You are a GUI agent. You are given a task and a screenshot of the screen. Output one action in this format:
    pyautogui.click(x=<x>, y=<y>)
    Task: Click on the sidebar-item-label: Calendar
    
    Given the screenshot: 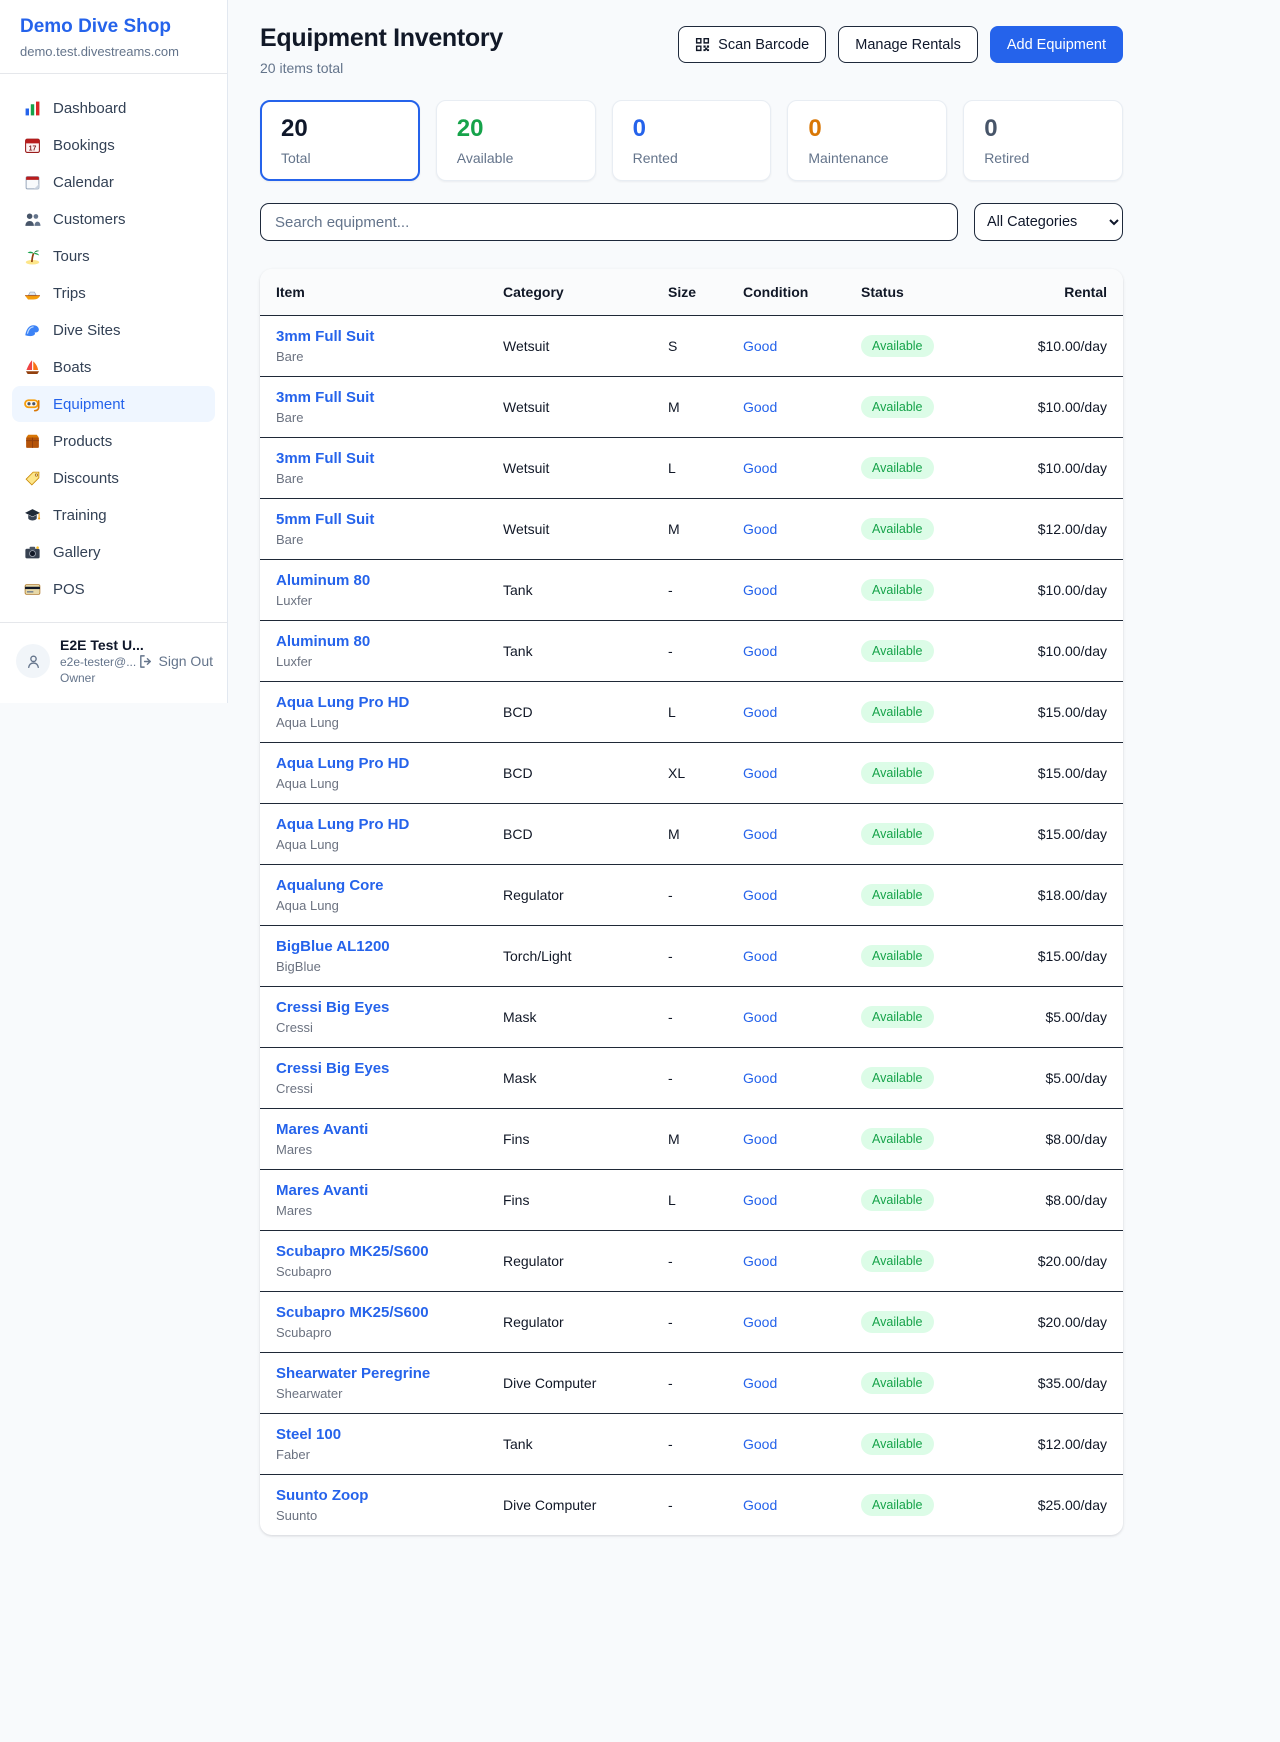 What is the action you would take?
    pyautogui.click(x=83, y=182)
    